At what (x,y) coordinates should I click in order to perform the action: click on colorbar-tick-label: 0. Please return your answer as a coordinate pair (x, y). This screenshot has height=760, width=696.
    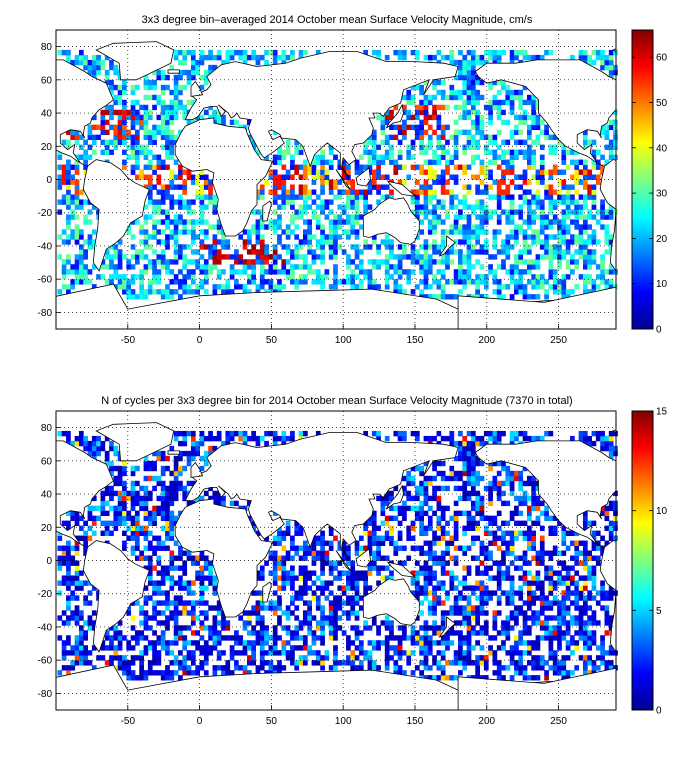
    Looking at the image, I should click on (659, 330).